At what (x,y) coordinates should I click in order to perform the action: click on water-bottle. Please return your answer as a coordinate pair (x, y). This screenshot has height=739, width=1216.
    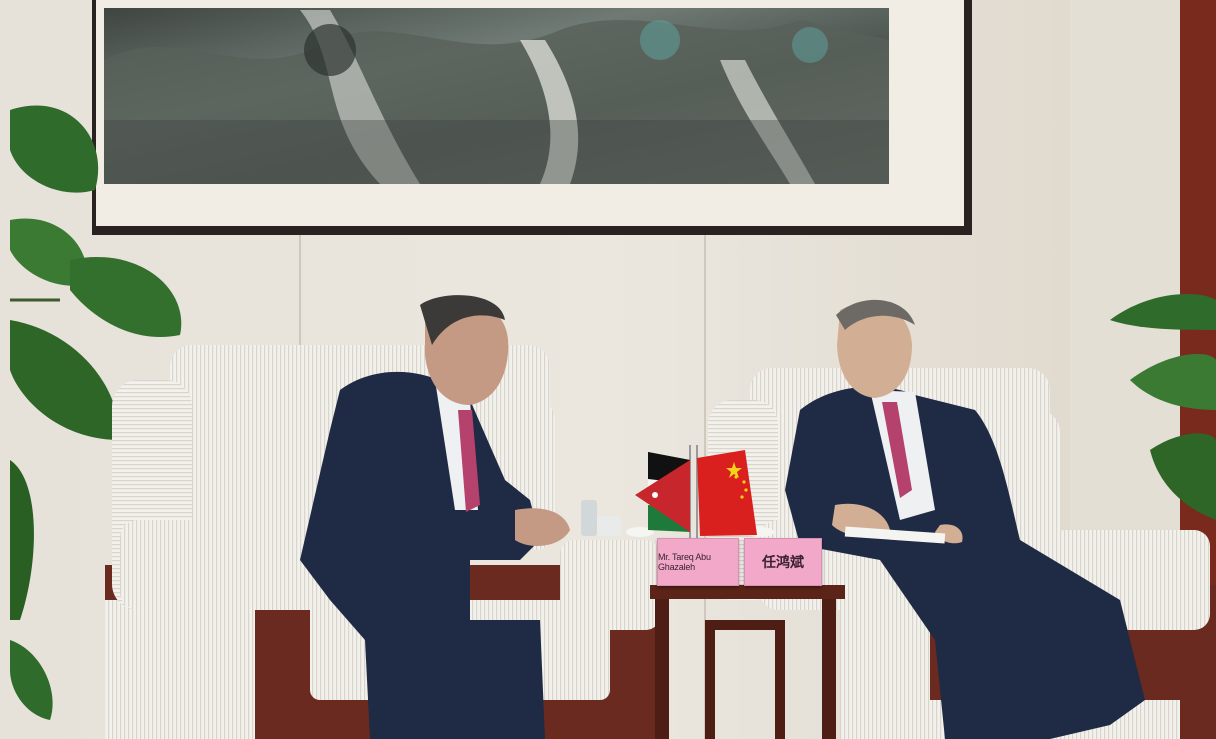
    Looking at the image, I should click on (589, 518).